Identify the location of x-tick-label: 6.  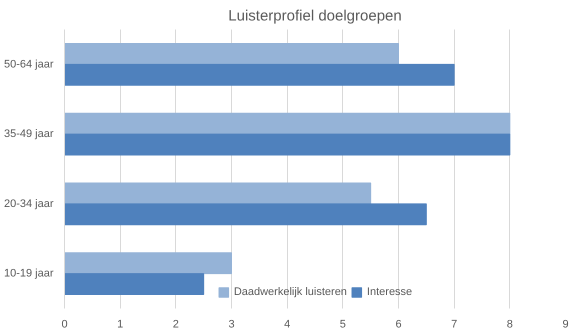
(398, 324).